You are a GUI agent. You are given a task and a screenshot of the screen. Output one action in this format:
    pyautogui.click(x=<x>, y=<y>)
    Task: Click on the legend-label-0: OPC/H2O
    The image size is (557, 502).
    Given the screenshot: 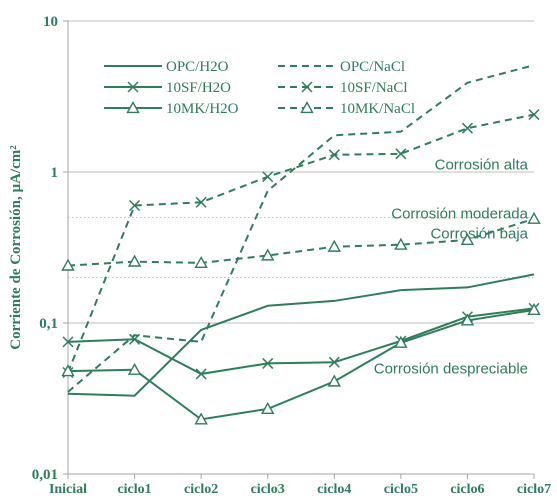 What is the action you would take?
    pyautogui.click(x=197, y=67)
    